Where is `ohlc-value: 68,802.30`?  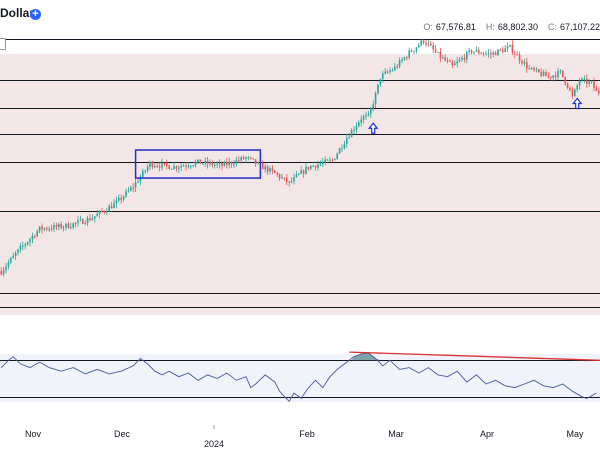
ohlc-value: 68,802.30 is located at coordinates (517, 27).